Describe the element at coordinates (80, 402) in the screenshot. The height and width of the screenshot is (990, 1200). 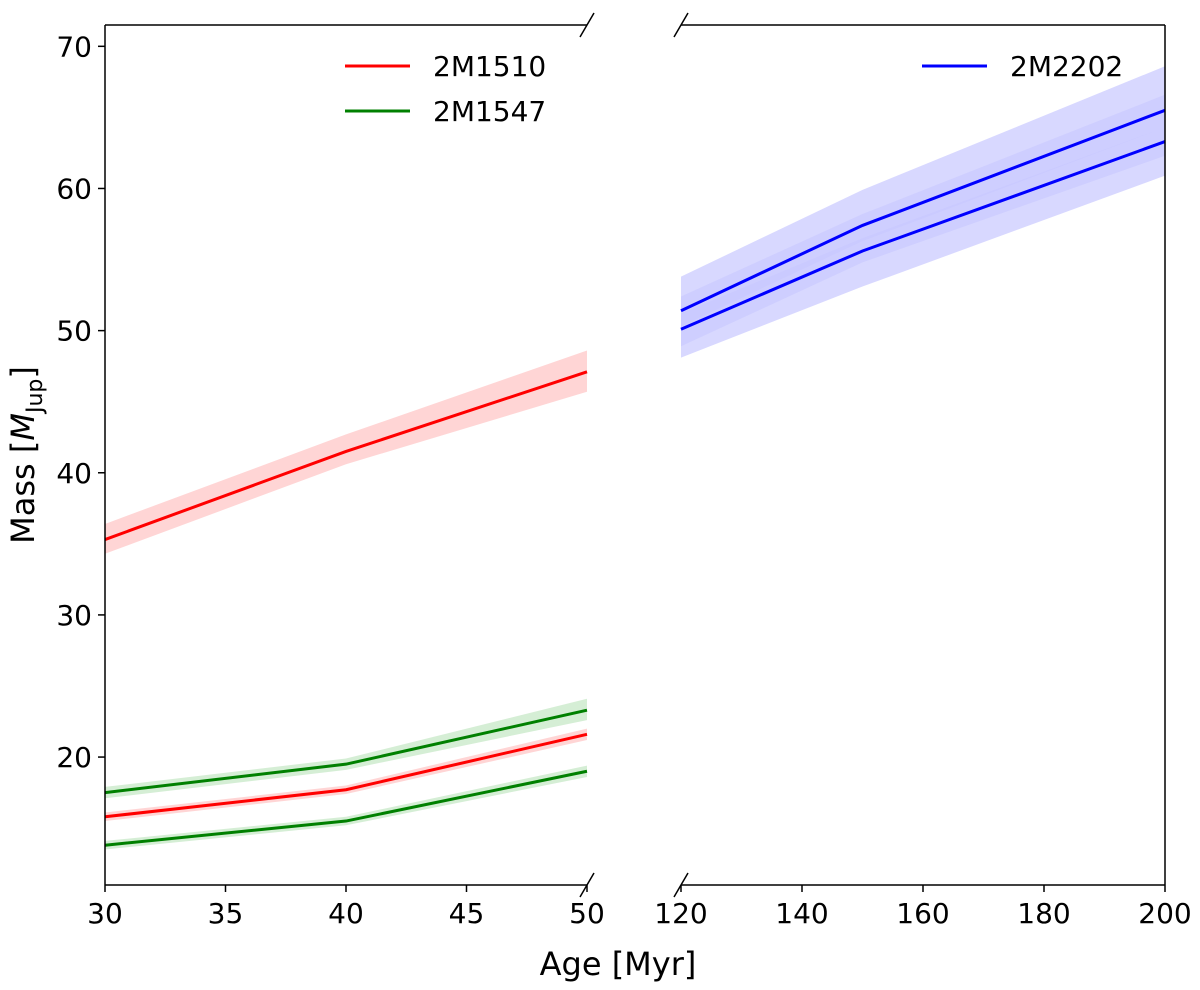
I see `y-axis: 20 30 40 50 60 70` at that location.